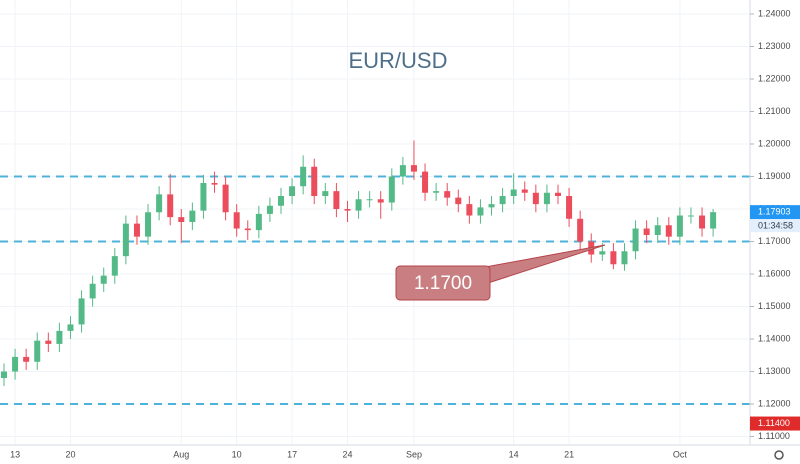  What do you see at coordinates (347, 454) in the screenshot?
I see `x-tick-label: 24` at bounding box center [347, 454].